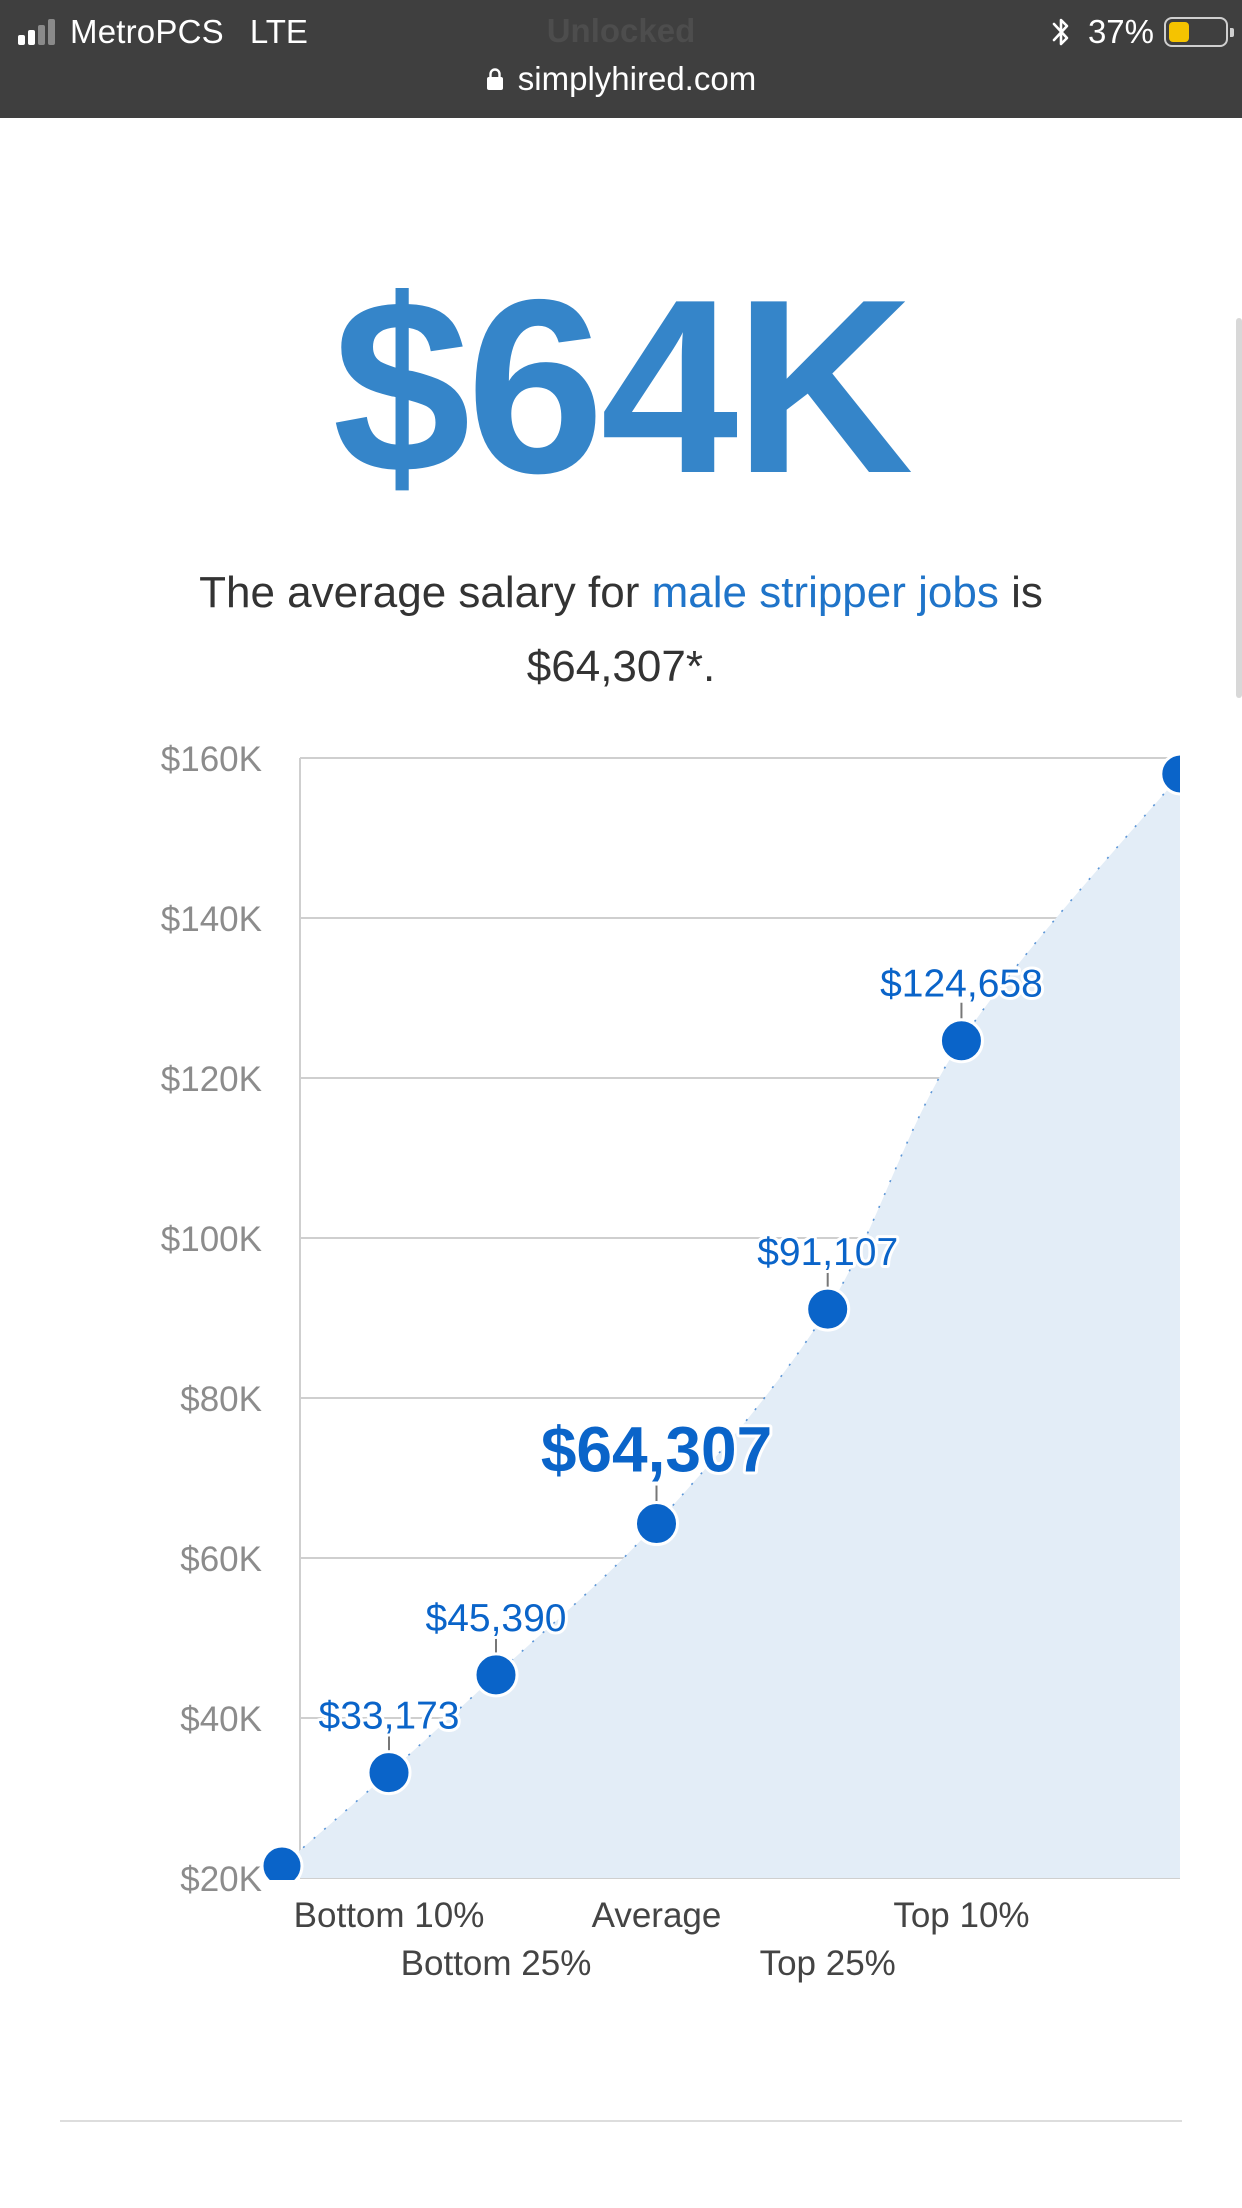 This screenshot has width=1242, height=2208. I want to click on battery-icon, so click(1199, 32).